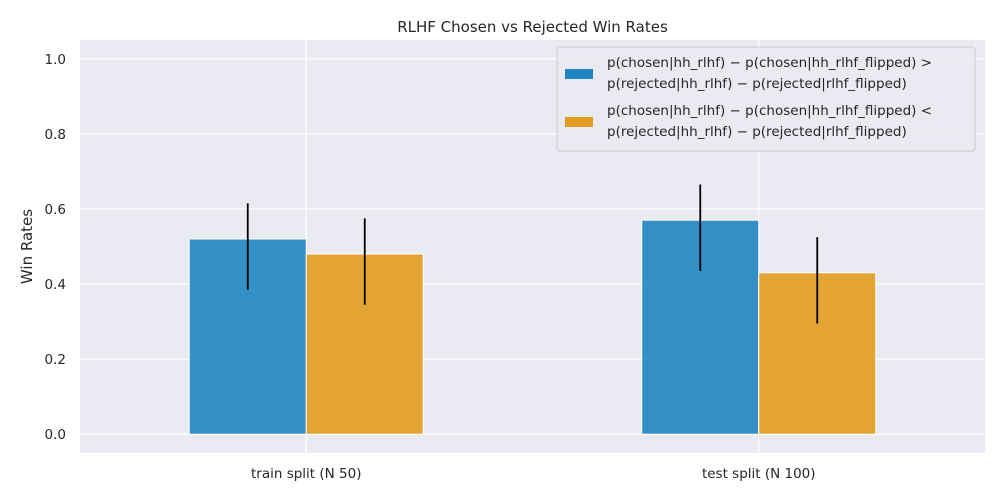  I want to click on x-axis-ticks: train split (N 50) test split (N 100), so click(533, 474).